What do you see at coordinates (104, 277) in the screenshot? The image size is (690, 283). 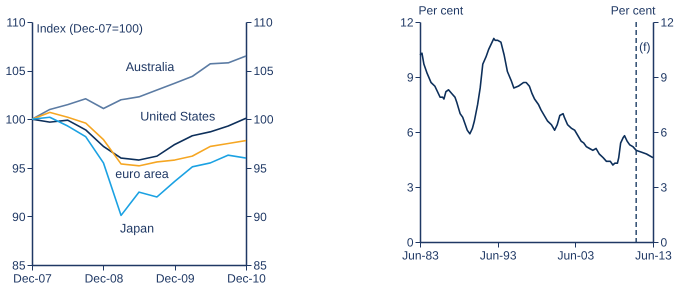 I see `x-tick-label: Dec-08` at bounding box center [104, 277].